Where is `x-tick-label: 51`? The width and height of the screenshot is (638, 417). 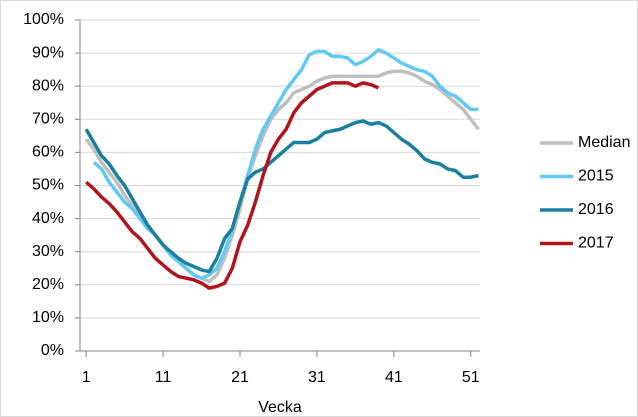
x-tick-label: 51 is located at coordinates (471, 377).